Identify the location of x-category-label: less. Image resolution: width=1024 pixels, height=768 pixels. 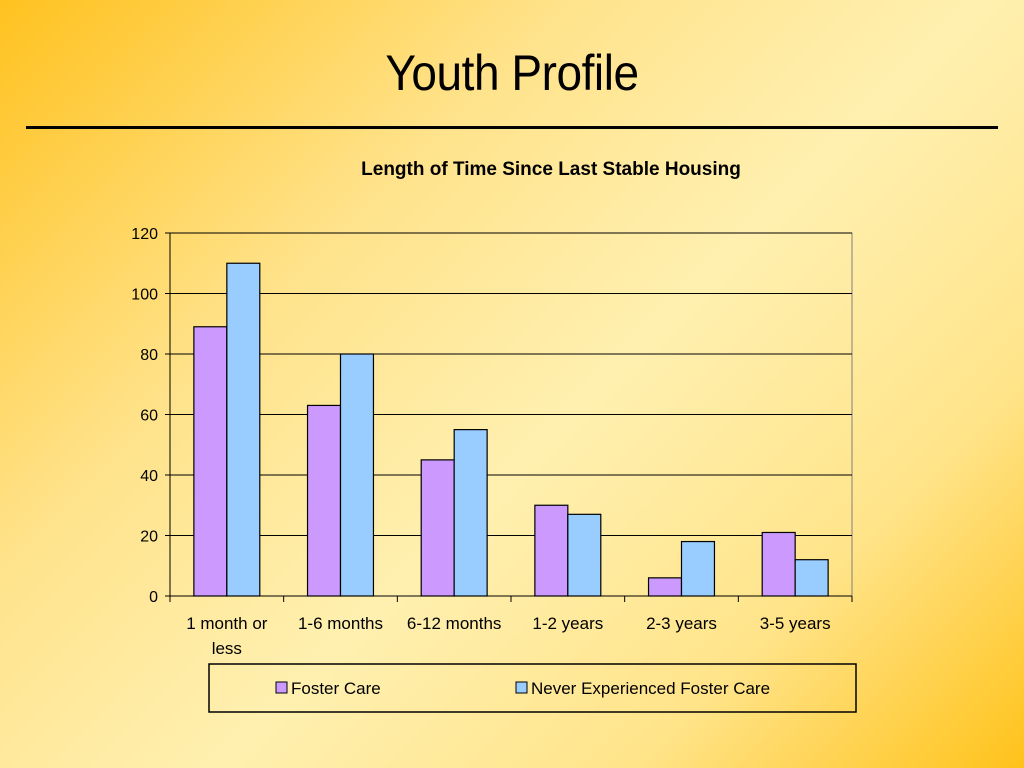
(227, 648).